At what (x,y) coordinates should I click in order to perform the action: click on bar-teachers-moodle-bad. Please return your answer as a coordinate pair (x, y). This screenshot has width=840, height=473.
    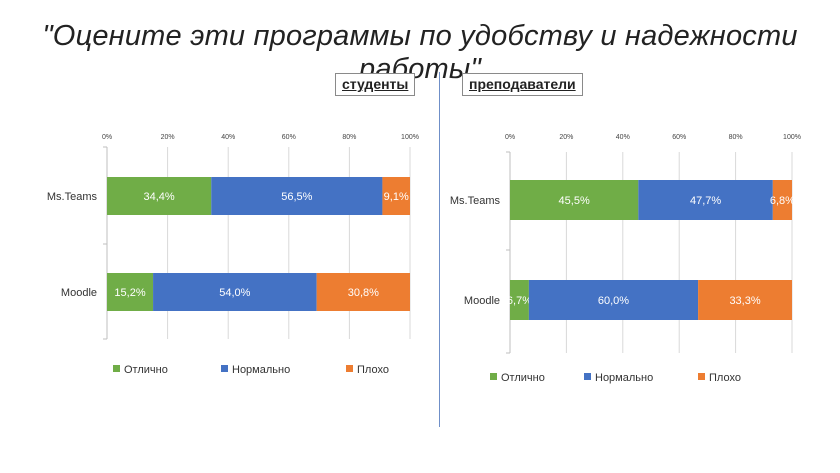
    Looking at the image, I should click on (745, 300).